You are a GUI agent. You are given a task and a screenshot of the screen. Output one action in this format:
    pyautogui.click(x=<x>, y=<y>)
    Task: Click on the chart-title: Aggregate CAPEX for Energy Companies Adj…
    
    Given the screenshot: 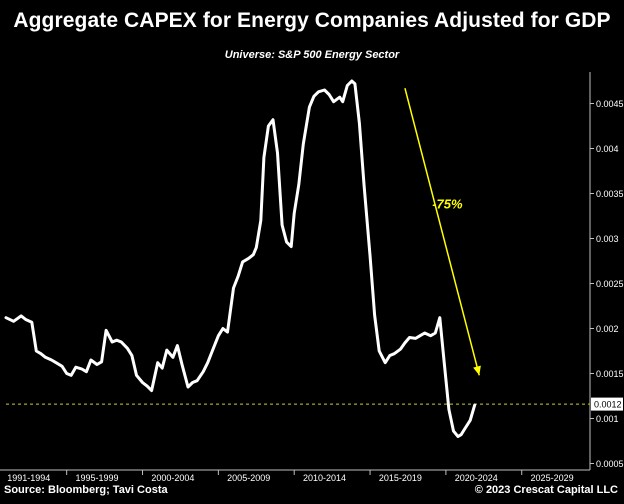 What is the action you would take?
    pyautogui.click(x=312, y=20)
    